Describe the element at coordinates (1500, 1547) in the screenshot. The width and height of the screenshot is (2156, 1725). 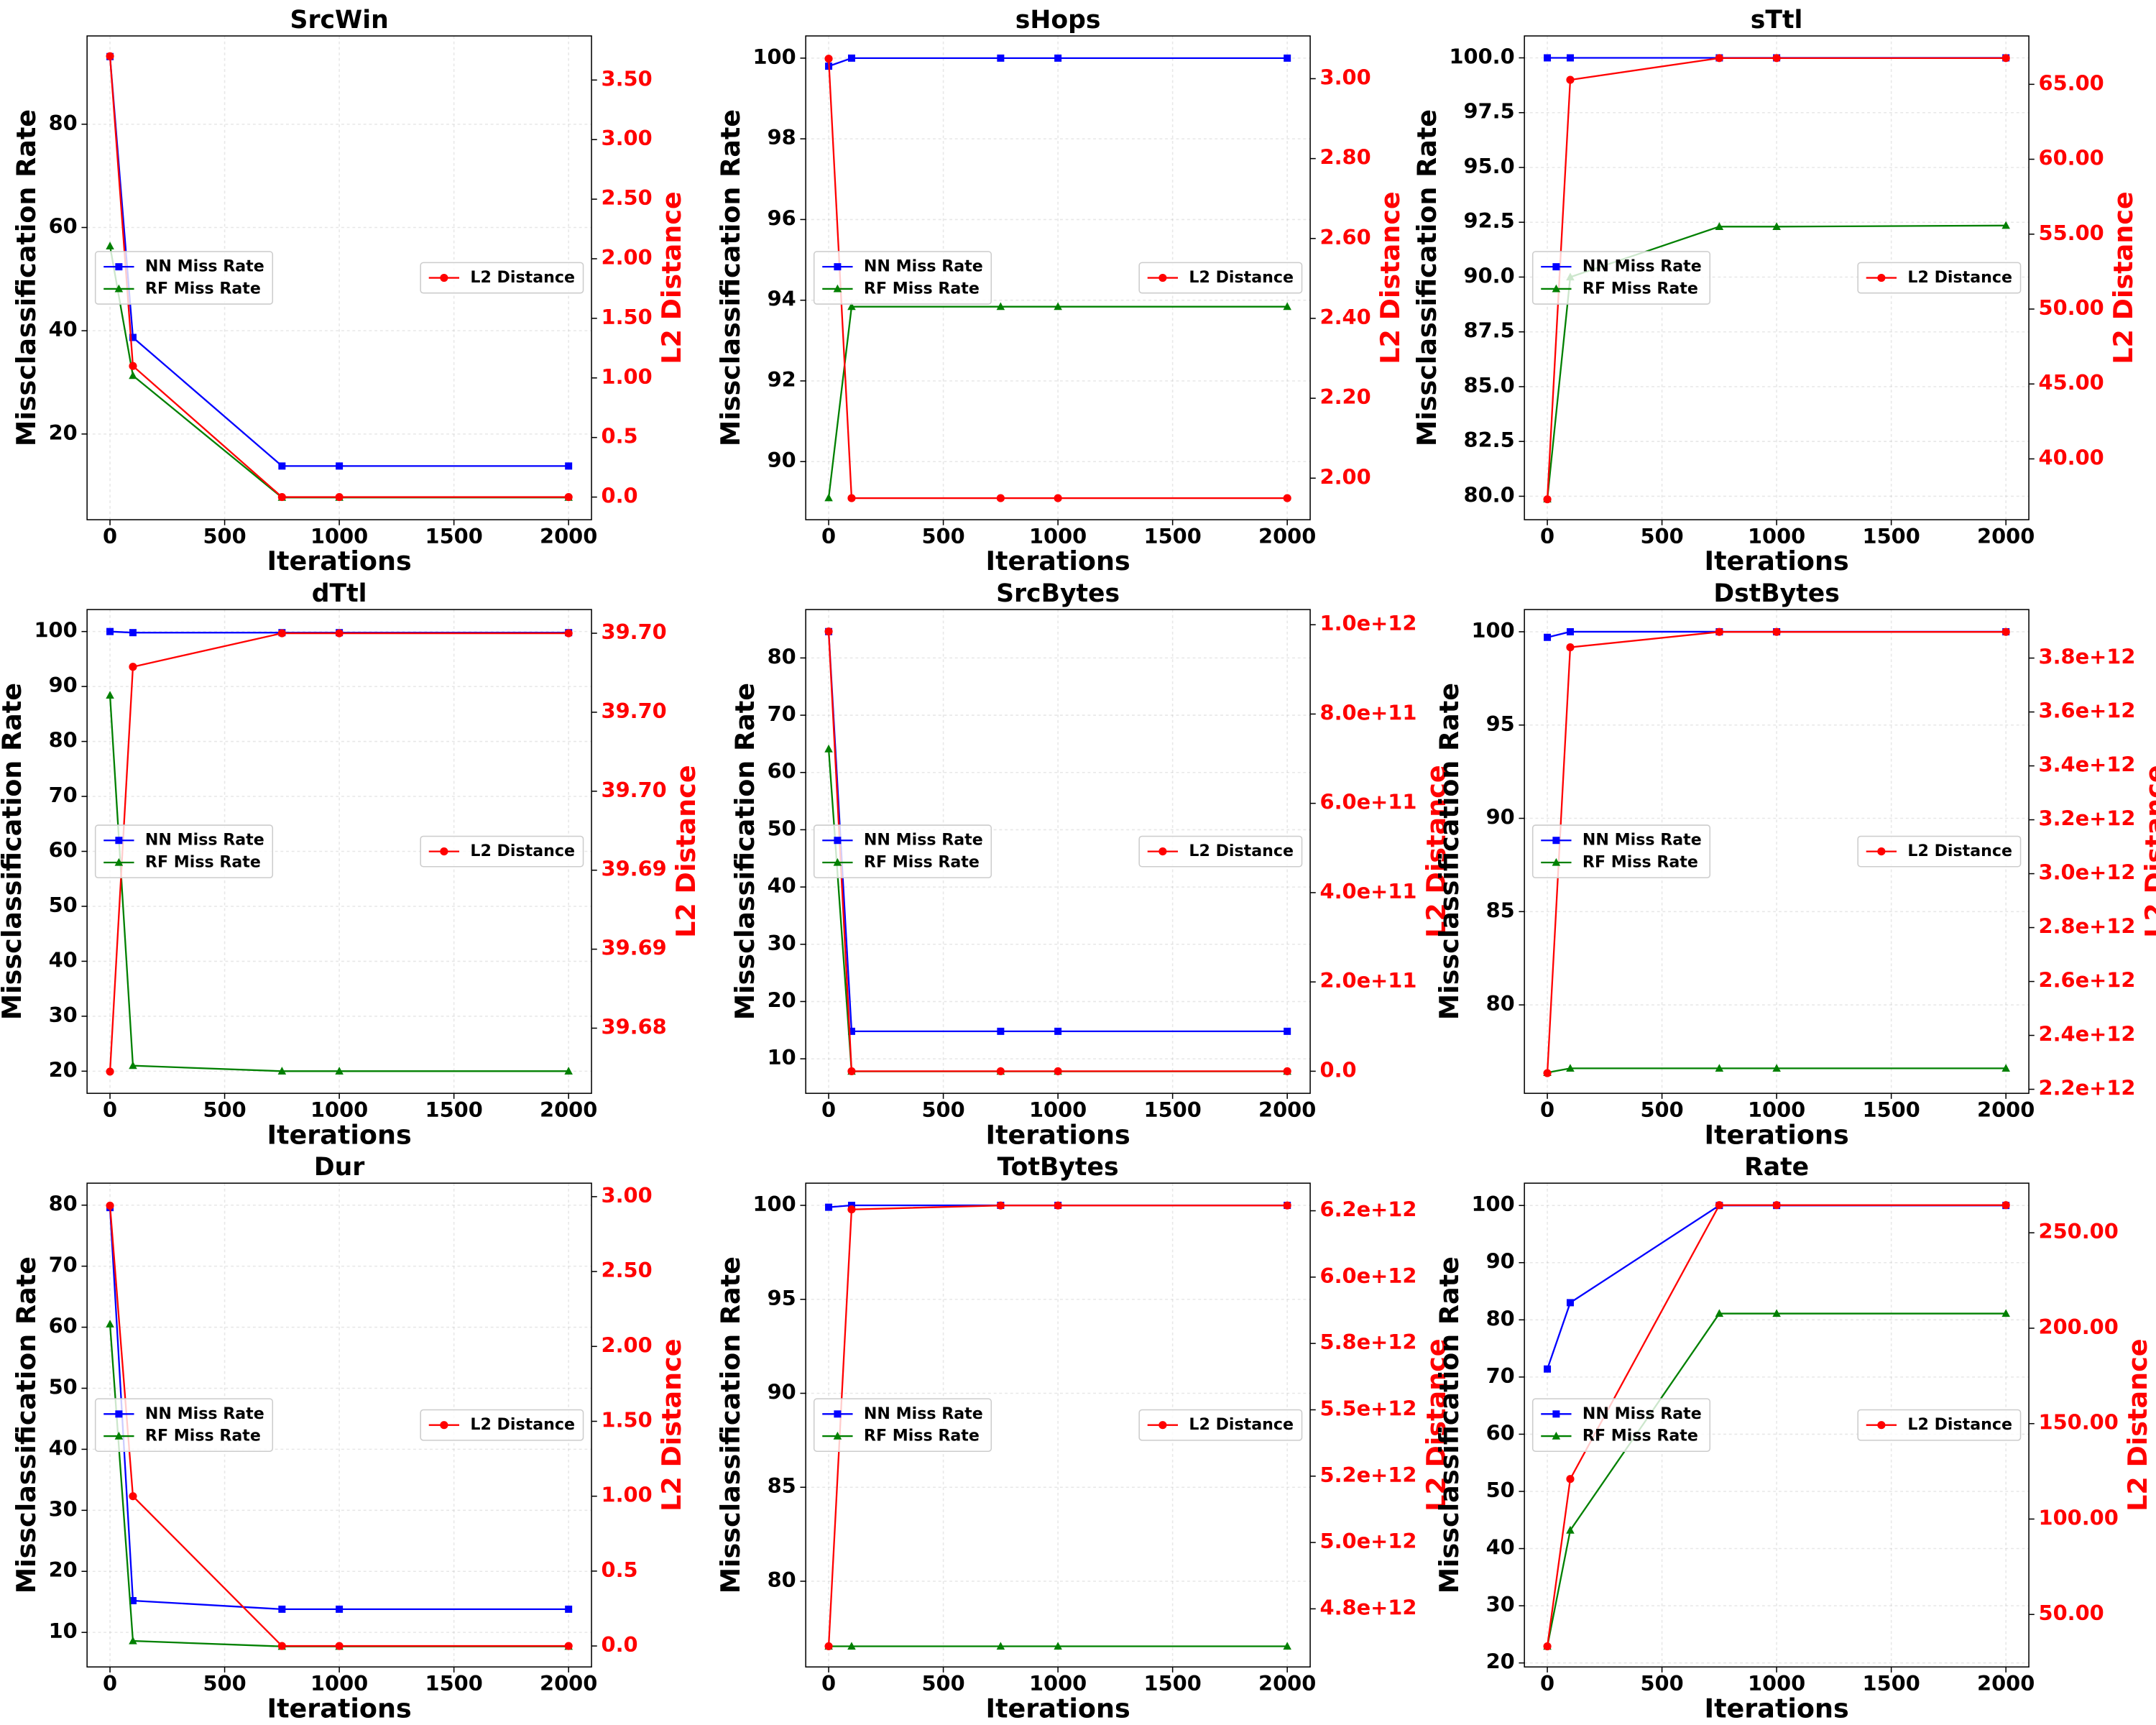
I see `y-tick-label: 40` at that location.